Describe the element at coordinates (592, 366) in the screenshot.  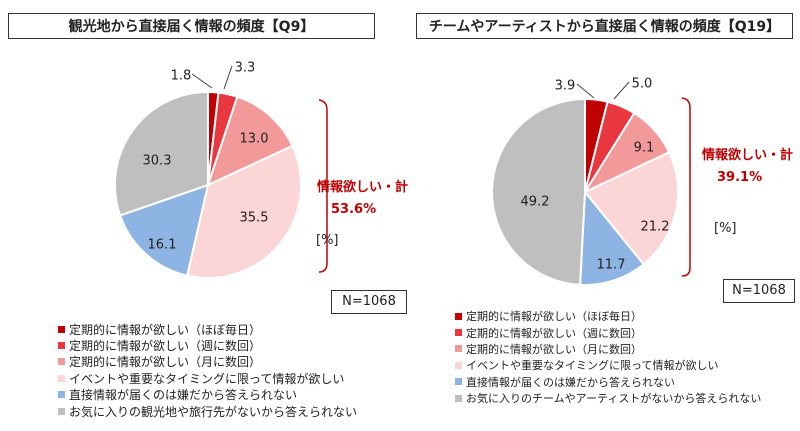
I see `chart2-legend-label: イベントや重要なタイミングに限って情報が欲しい` at that location.